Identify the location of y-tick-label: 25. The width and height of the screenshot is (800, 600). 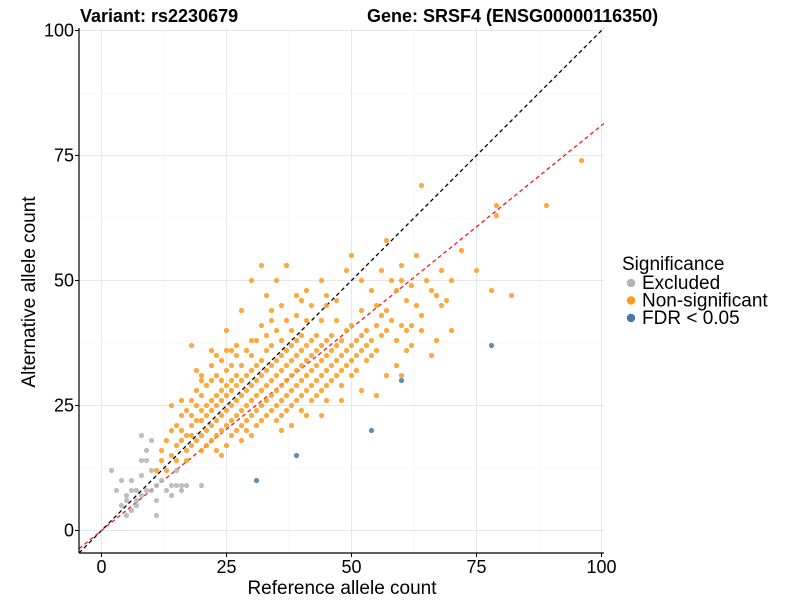
(64, 406).